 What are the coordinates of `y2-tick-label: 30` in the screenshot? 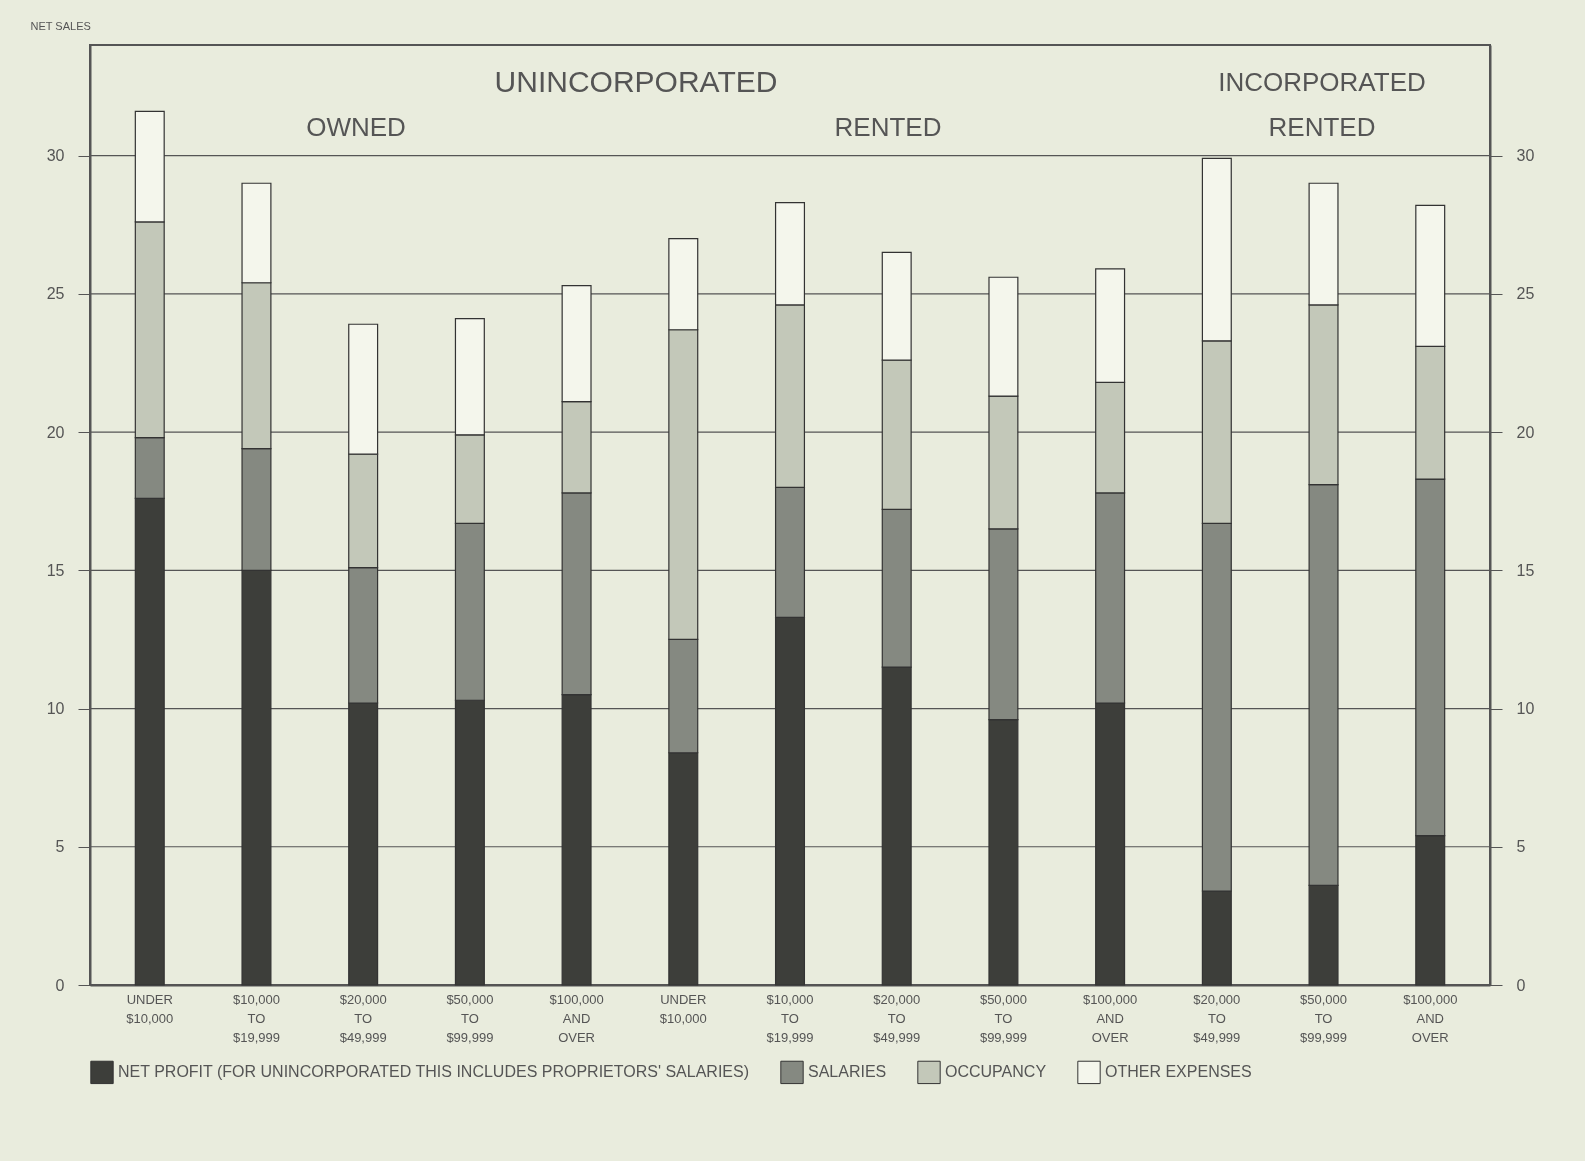 It's located at (1525, 156).